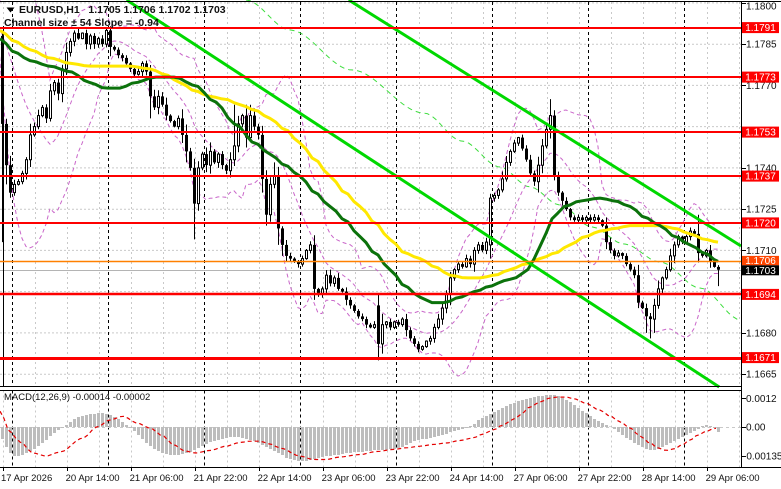 This screenshot has width=781, height=489. I want to click on svg-text: 1.1720, so click(760, 224).